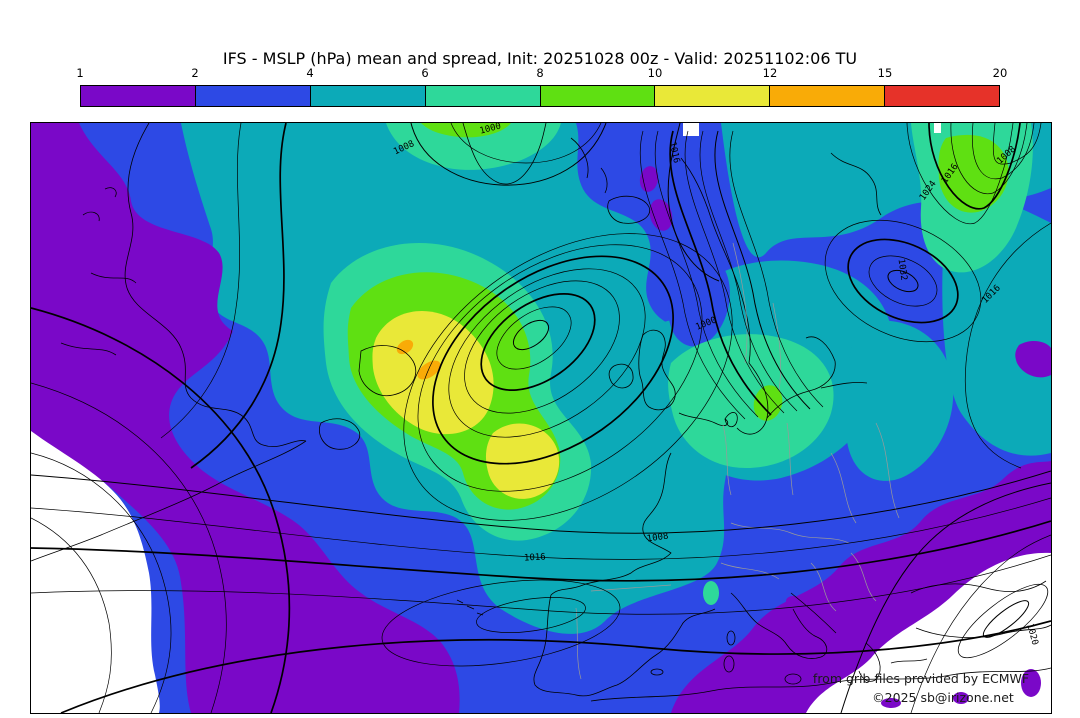 The width and height of the screenshot is (1080, 718). What do you see at coordinates (921, 678) in the screenshot?
I see `attribution-line1: from grib files provided by ECMWF` at bounding box center [921, 678].